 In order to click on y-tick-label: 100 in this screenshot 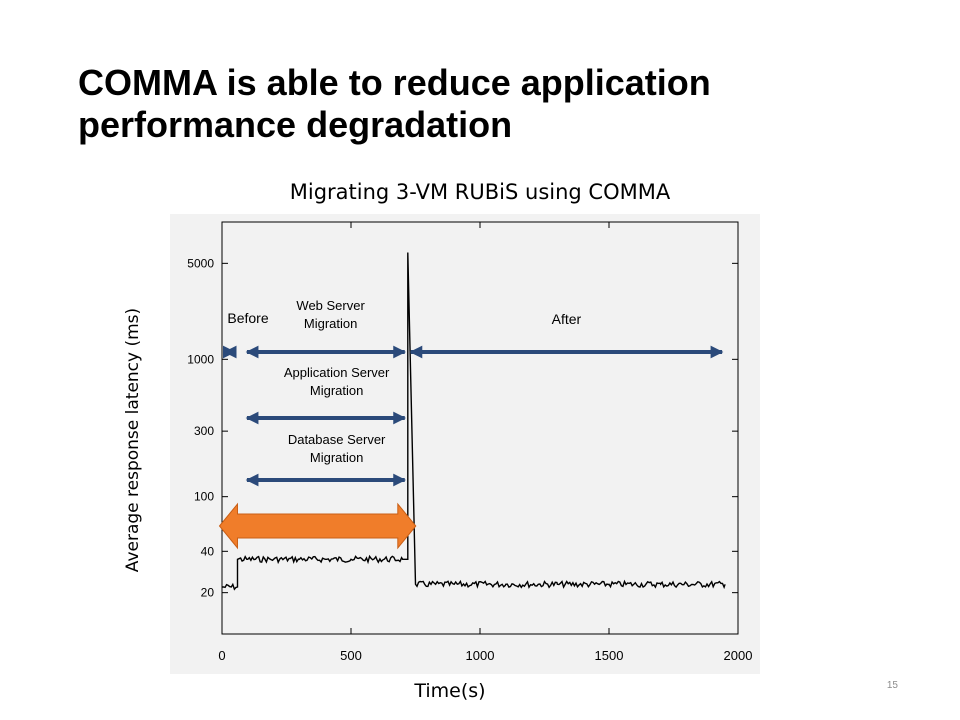, I will do `click(204, 497)`.